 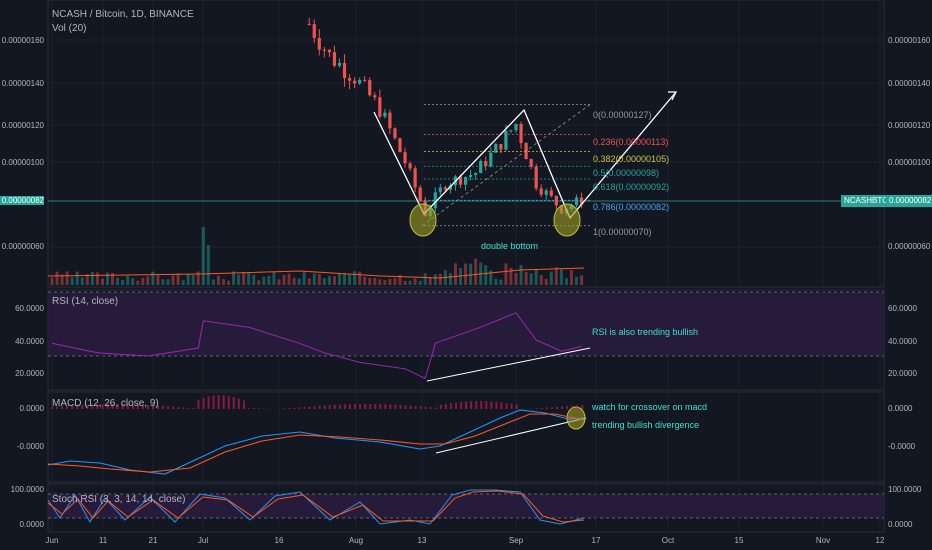 What do you see at coordinates (29, 341) in the screenshot?
I see `rsi-tick-left: 40.0000` at bounding box center [29, 341].